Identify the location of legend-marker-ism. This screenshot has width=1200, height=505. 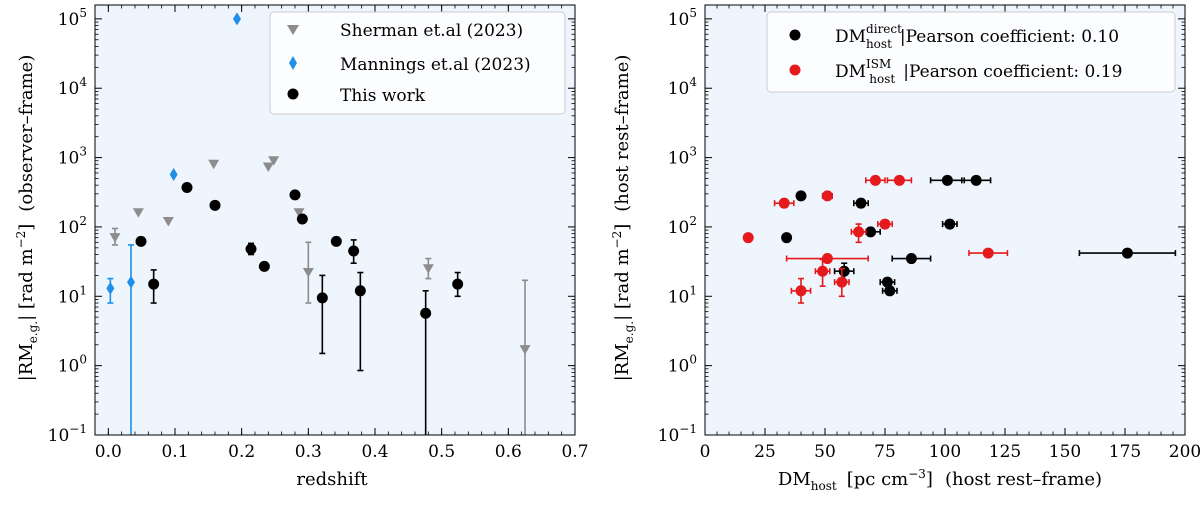
(795, 70).